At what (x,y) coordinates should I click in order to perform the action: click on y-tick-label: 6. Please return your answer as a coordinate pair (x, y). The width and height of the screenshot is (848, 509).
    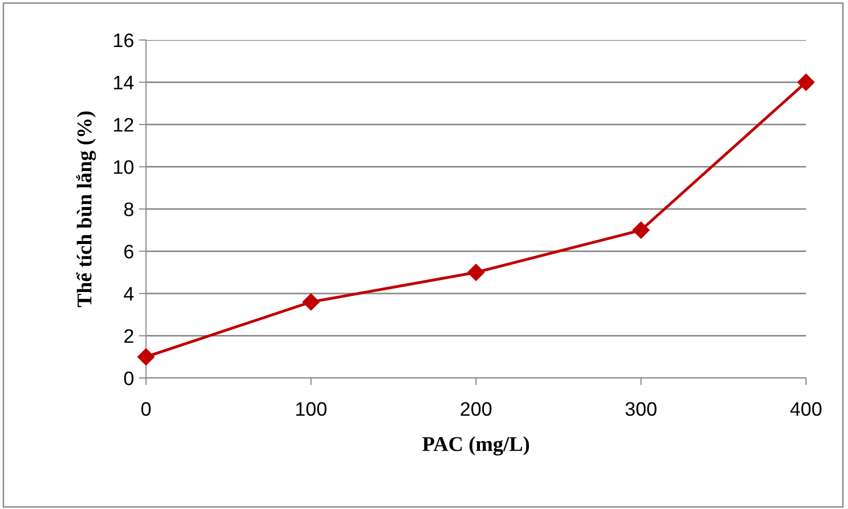
    Looking at the image, I should click on (129, 251).